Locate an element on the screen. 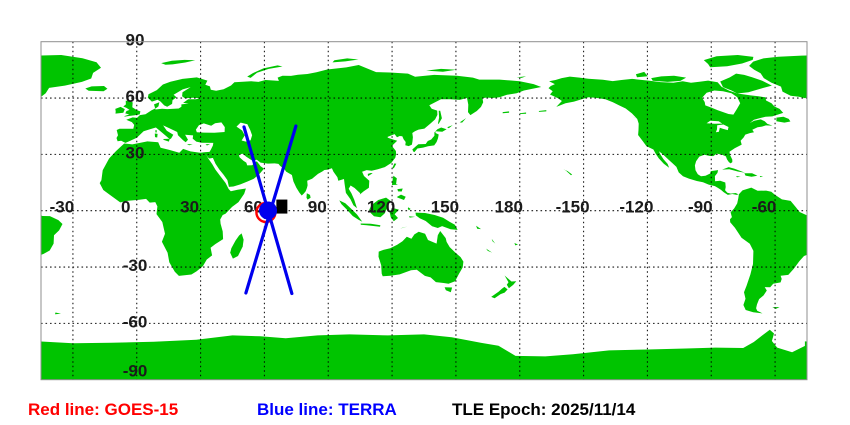 This screenshot has height=425, width=850. track-layer is located at coordinates (270, 210).